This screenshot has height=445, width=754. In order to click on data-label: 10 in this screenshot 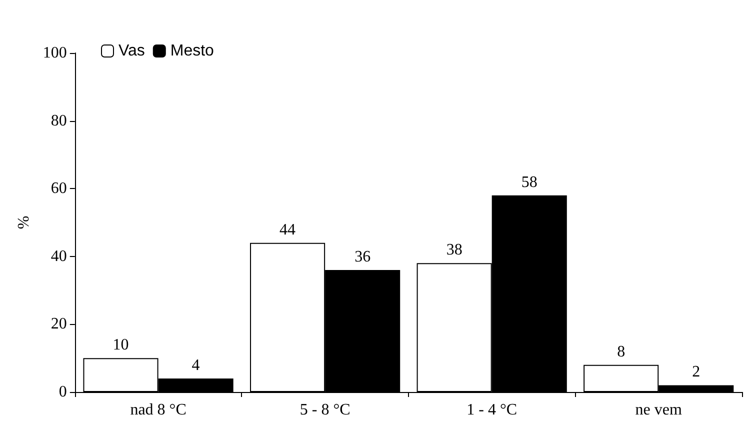, I will do `click(120, 345)`.